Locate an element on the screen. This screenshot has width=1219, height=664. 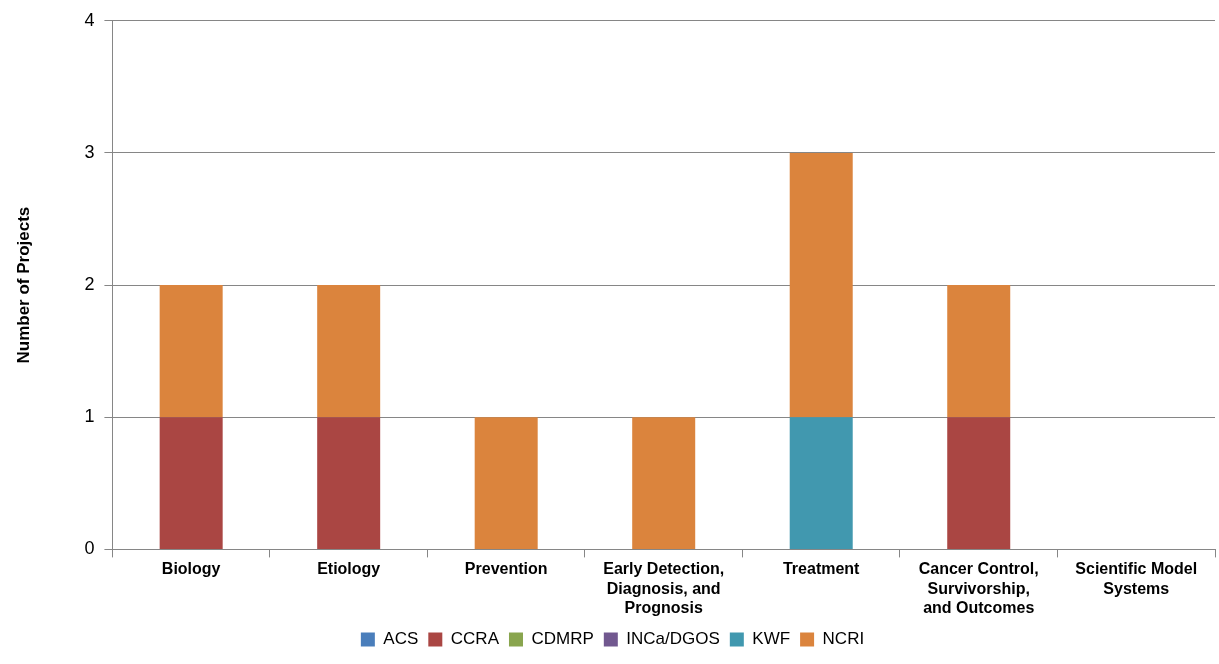
legend-label: ACS is located at coordinates (401, 639).